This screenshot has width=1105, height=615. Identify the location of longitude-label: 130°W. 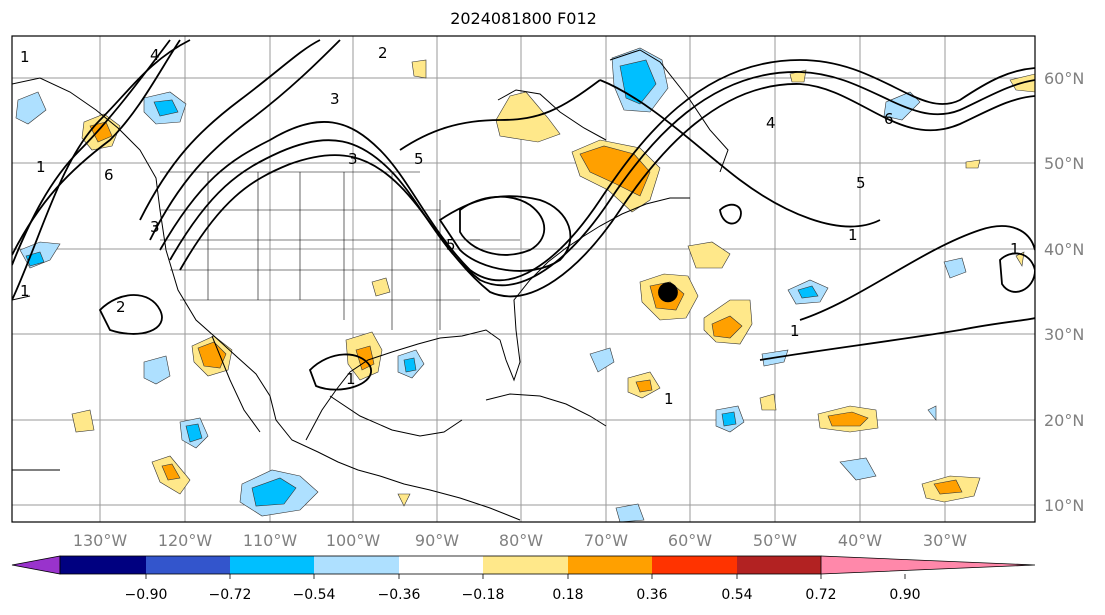
(100, 540).